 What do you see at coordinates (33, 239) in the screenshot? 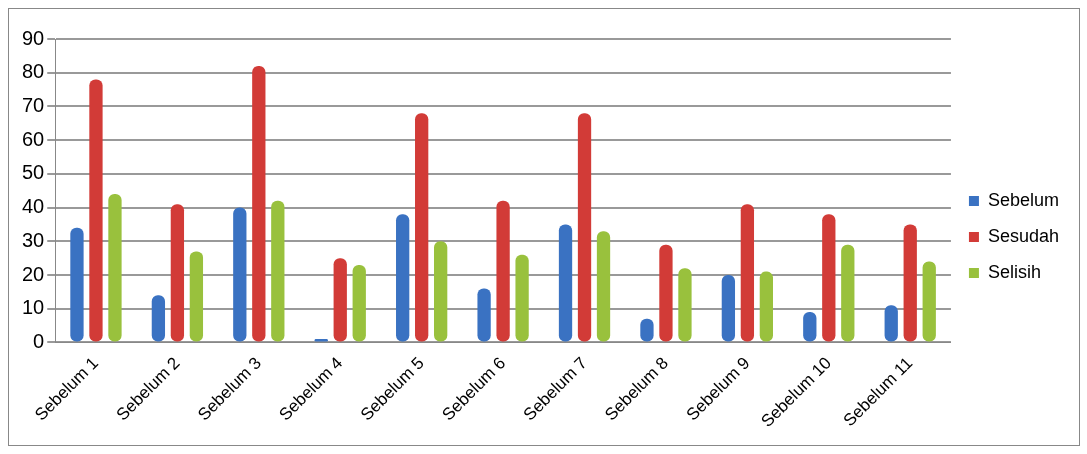
I see `y-tick-label: 30` at bounding box center [33, 239].